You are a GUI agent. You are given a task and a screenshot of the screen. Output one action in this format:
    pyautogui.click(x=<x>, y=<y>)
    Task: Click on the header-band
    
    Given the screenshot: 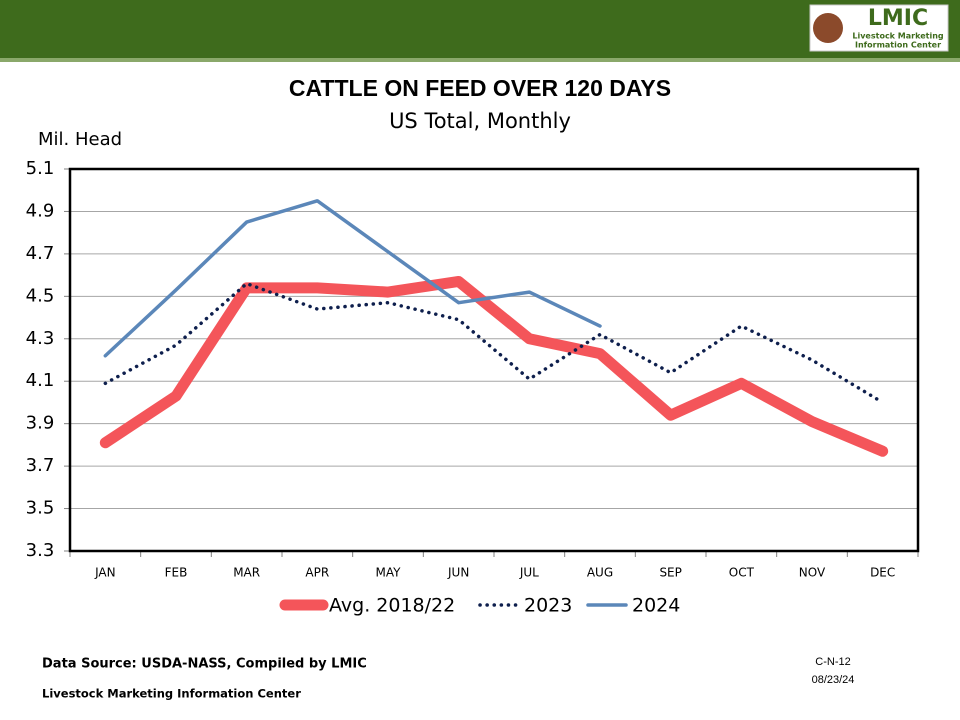 What is the action you would take?
    pyautogui.click(x=480, y=29)
    